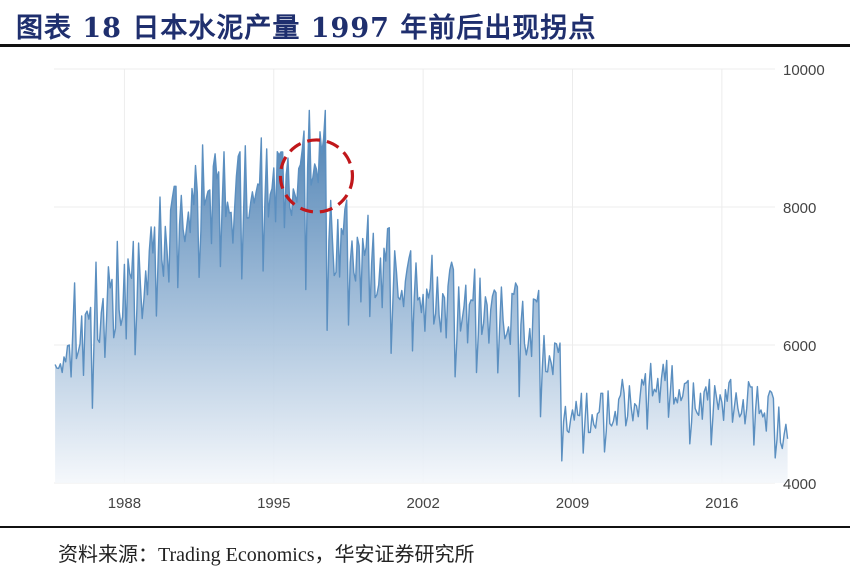 This screenshot has height=578, width=850. I want to click on x-tick-label: 1995, so click(273, 503).